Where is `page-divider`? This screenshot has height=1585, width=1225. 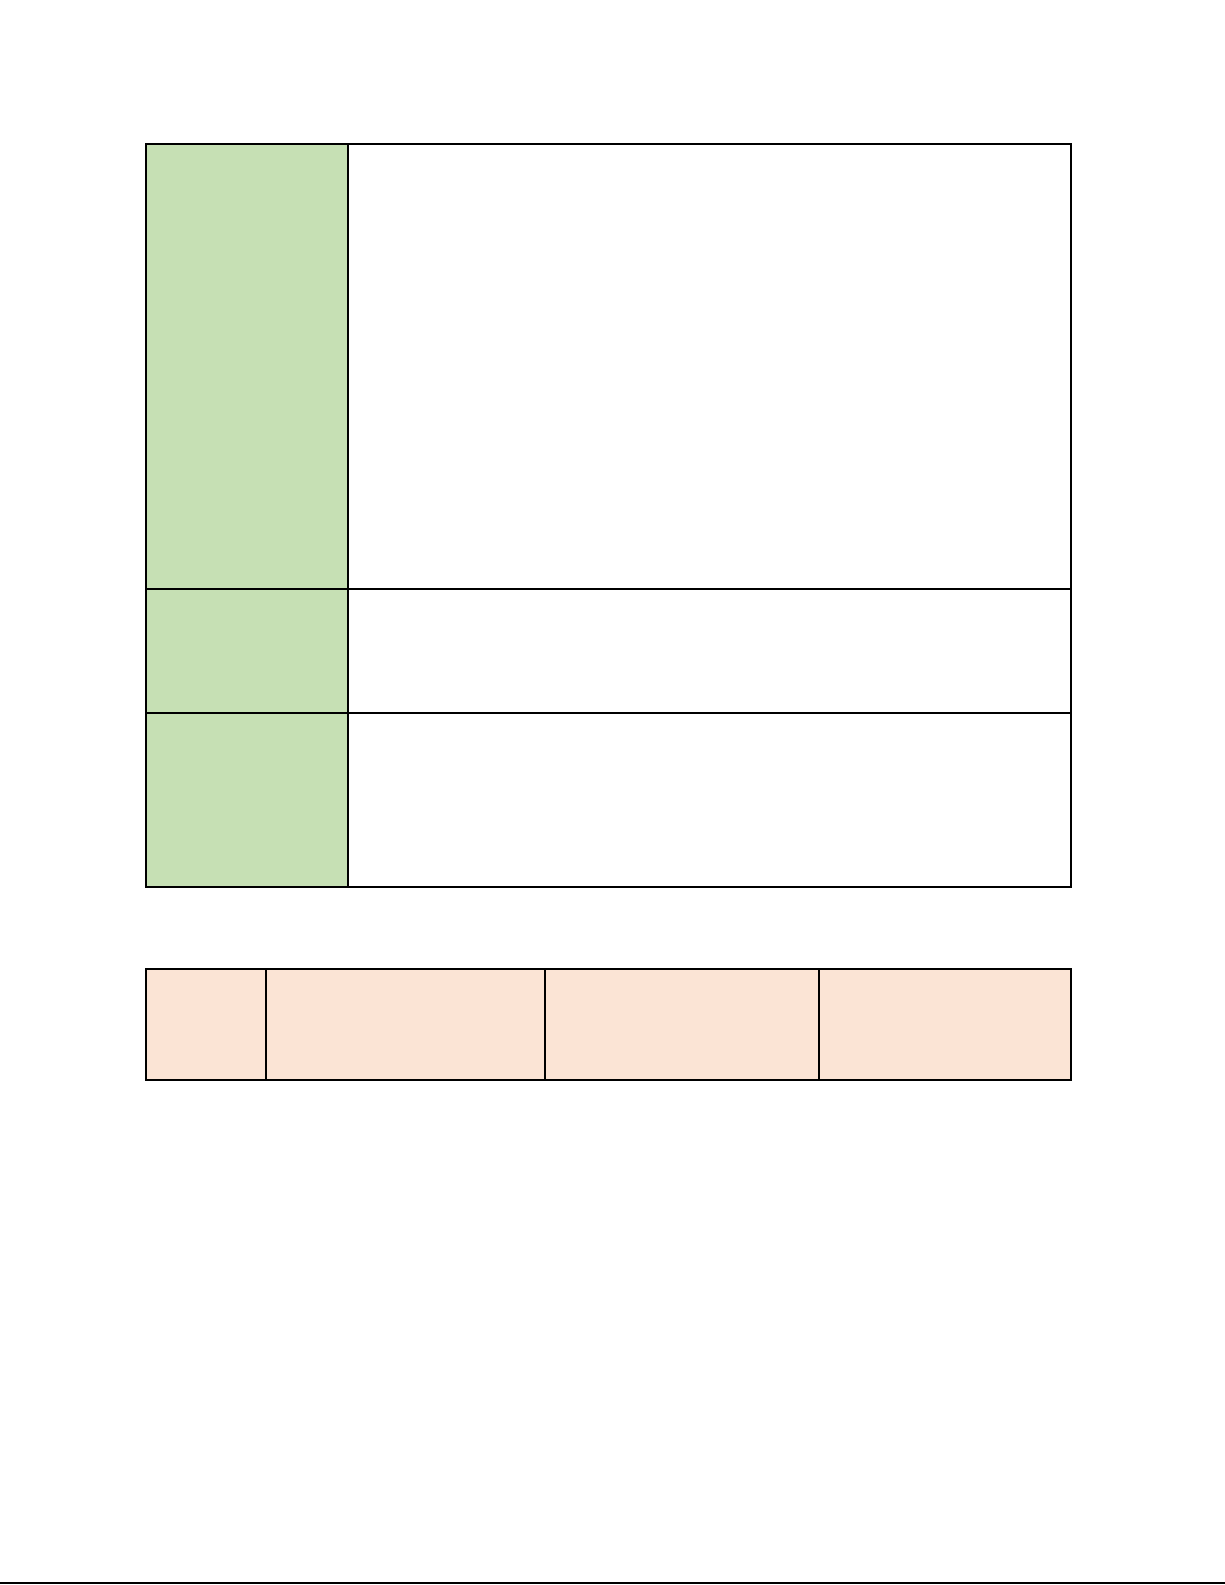 page-divider is located at coordinates (612, 1583).